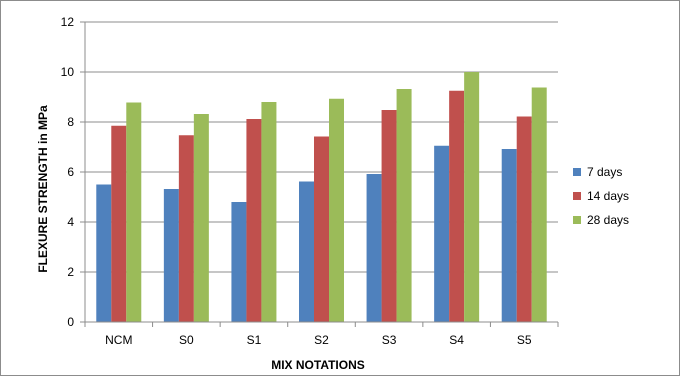 The height and width of the screenshot is (380, 680). I want to click on legend-label: 28 days, so click(608, 220).